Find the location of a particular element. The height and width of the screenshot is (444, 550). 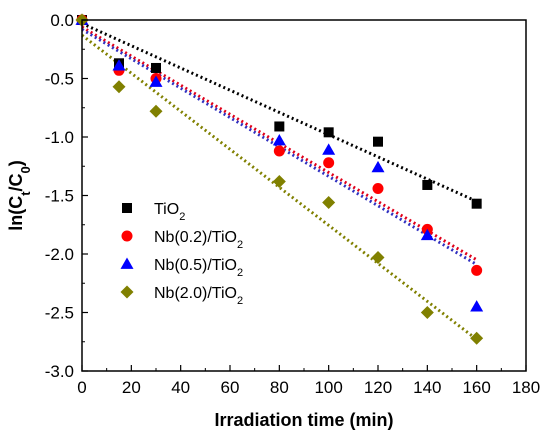

x-tick-label: 40 is located at coordinates (180, 387).